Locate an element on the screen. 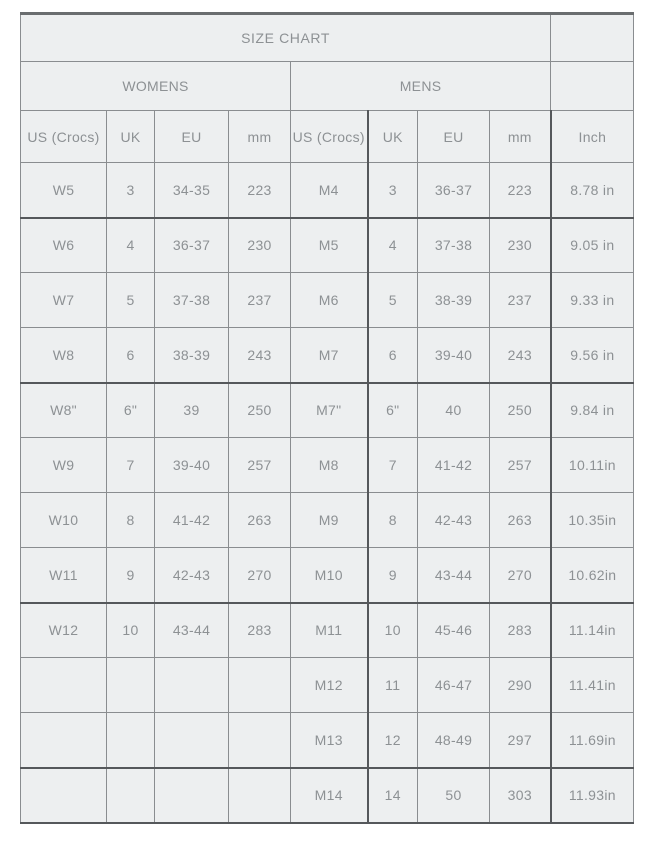  cell-mens-uk: 5 is located at coordinates (392, 300).